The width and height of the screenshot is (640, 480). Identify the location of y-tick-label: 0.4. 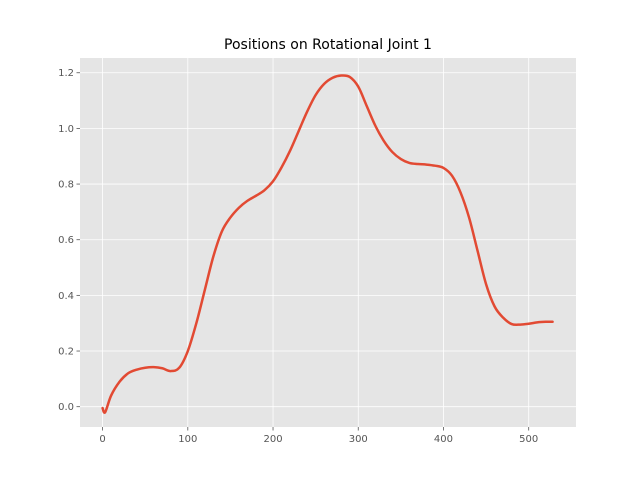
(66, 296).